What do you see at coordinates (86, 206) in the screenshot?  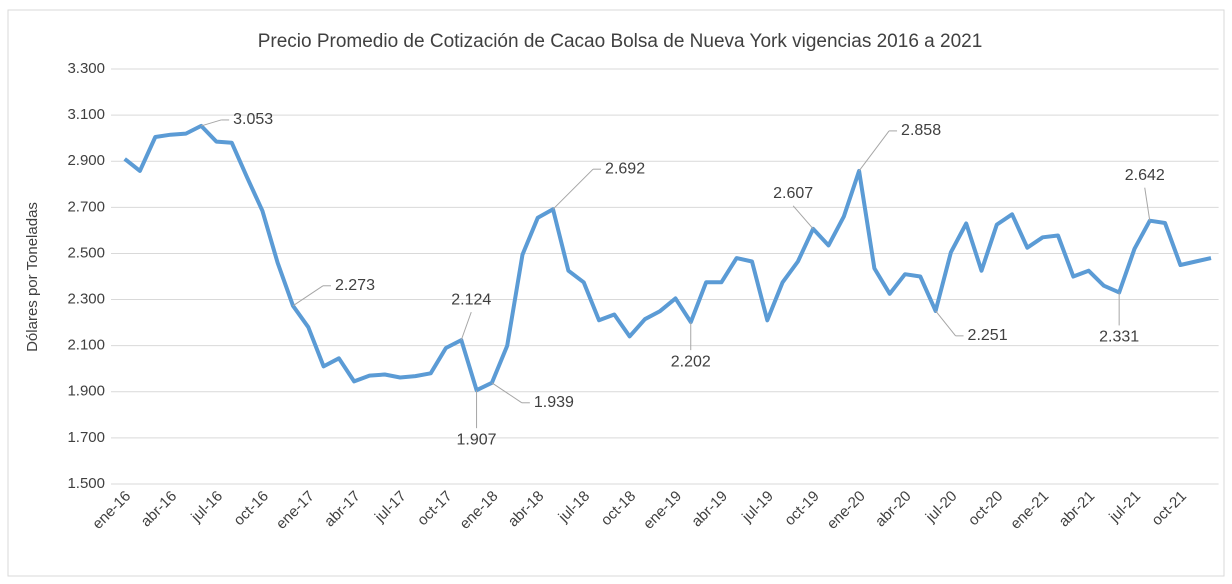 I see `y-tick-label: 2.700` at bounding box center [86, 206].